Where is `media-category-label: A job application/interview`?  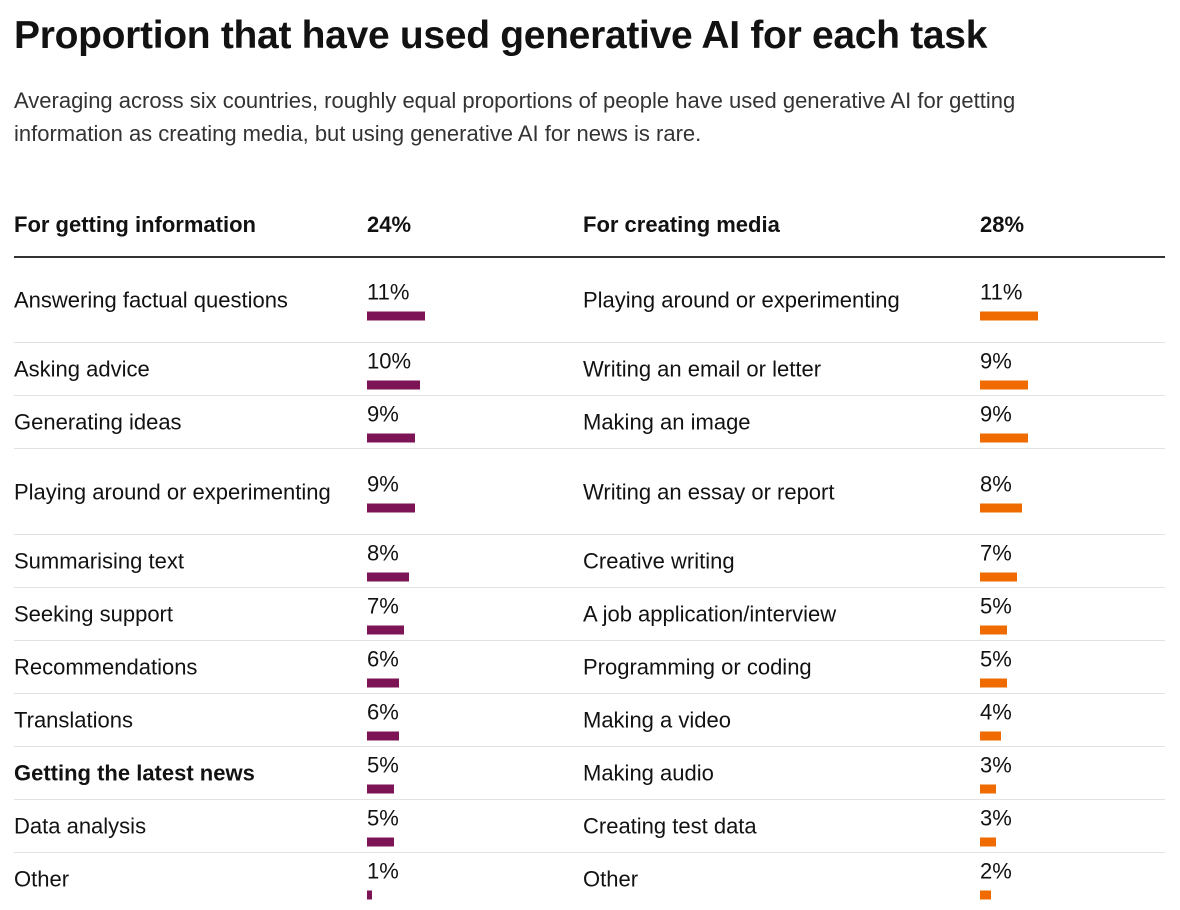 media-category-label: A job application/interview is located at coordinates (710, 614).